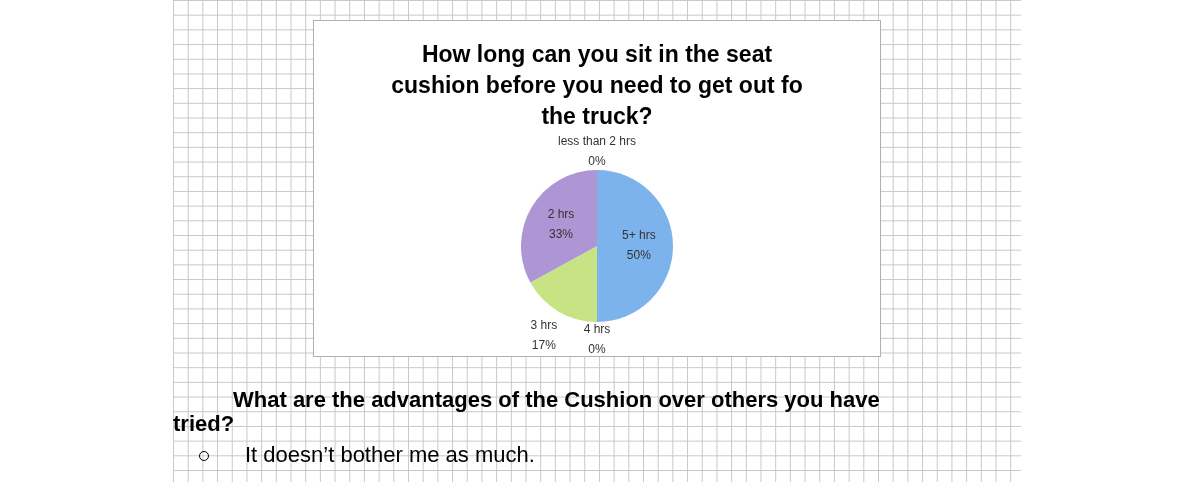  What do you see at coordinates (561, 234) in the screenshot?
I see `data-label: 33%` at bounding box center [561, 234].